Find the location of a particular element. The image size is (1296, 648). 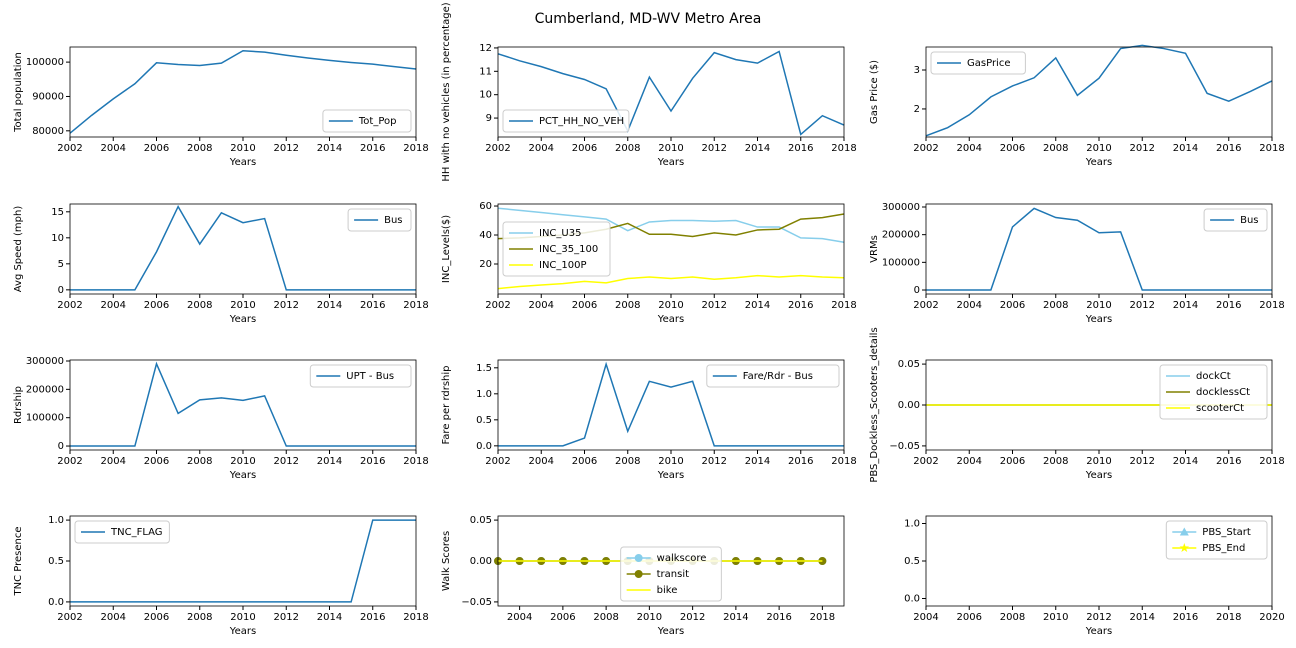

y-tick-label: 12 is located at coordinates (485, 48).